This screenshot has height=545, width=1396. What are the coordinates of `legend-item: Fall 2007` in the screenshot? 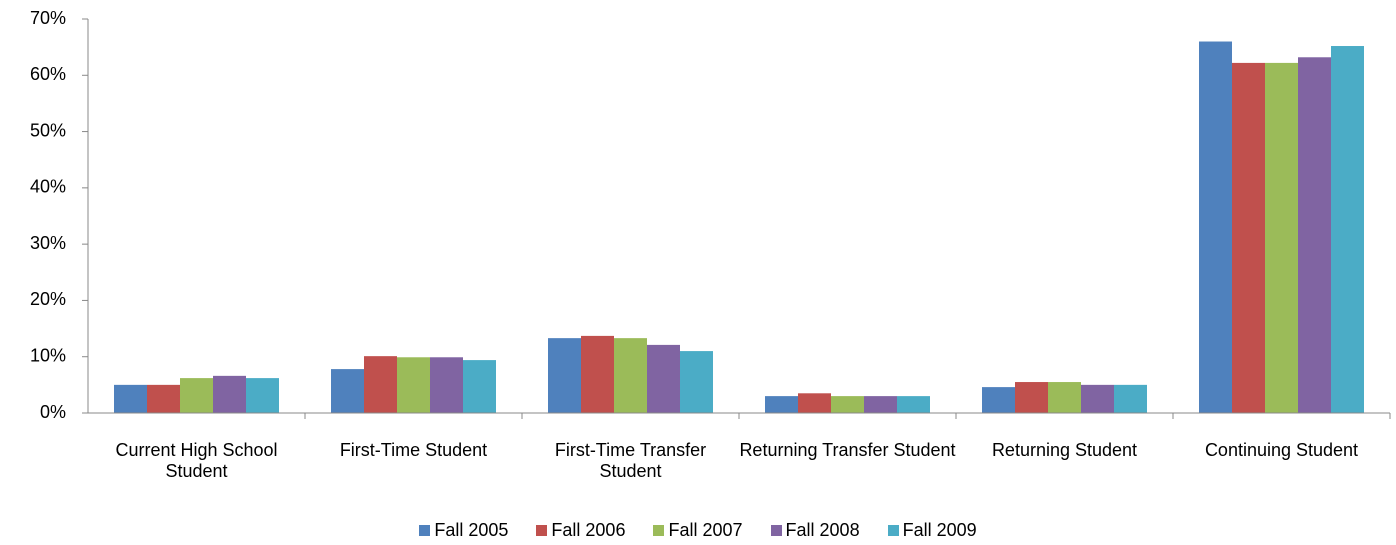 It's located at (698, 530).